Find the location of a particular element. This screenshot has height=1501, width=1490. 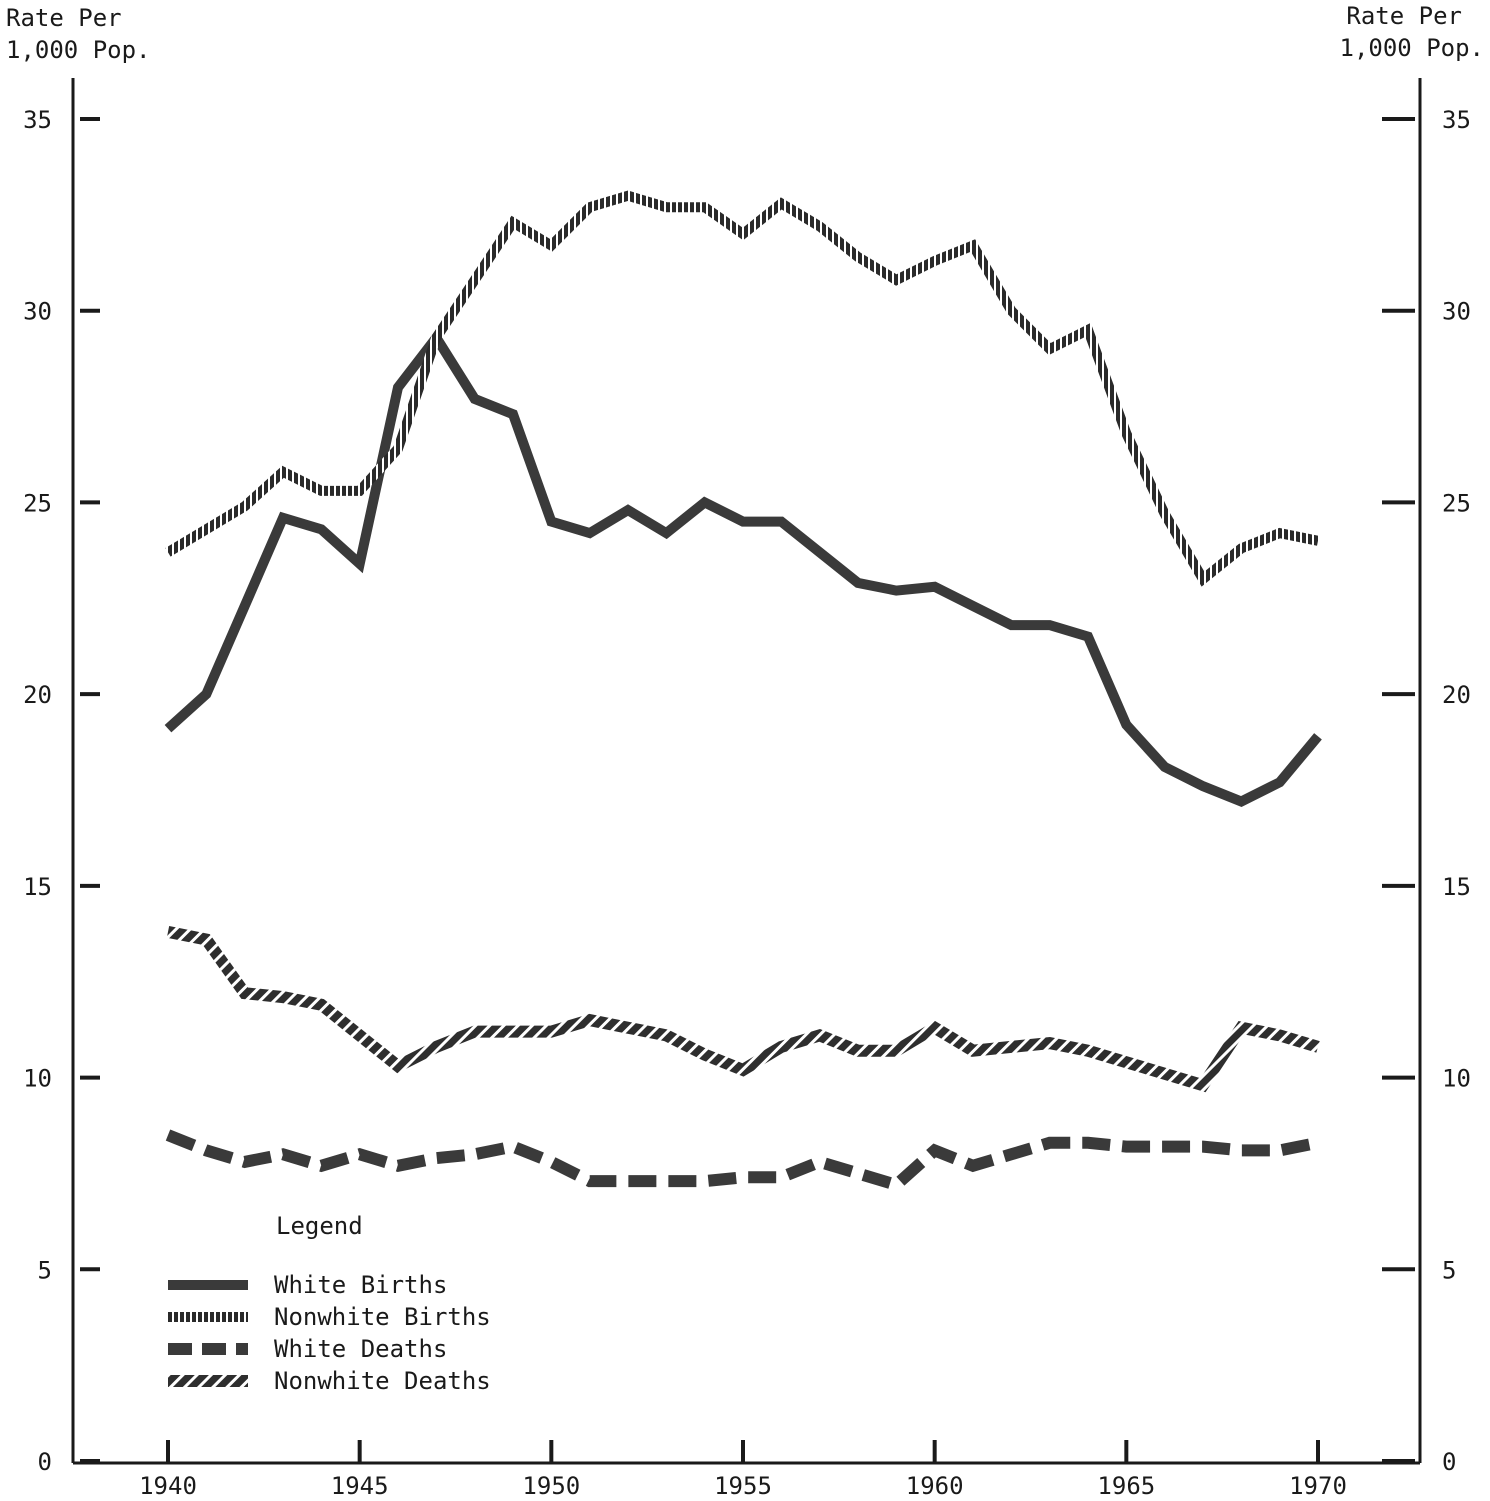

y-tick-label-left: 0 is located at coordinates (45, 1462).